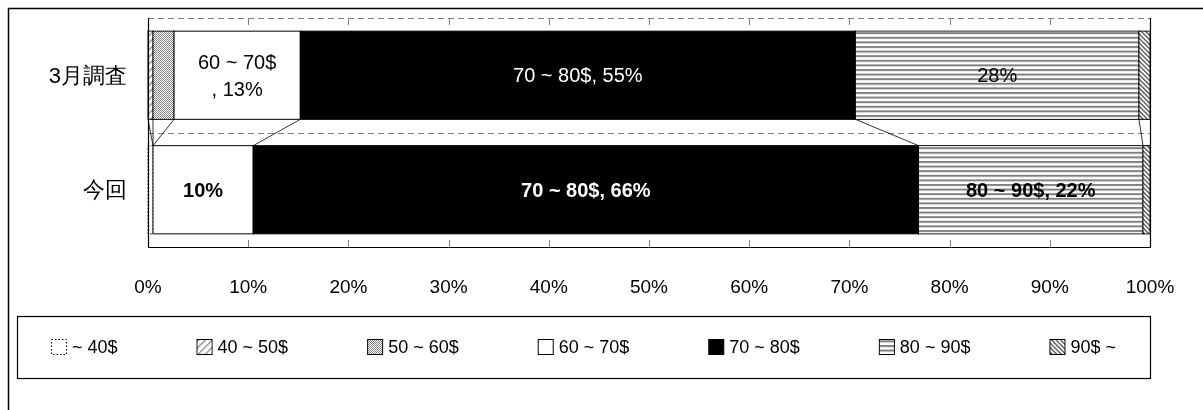 This screenshot has width=1203, height=410. I want to click on tick-label: 50%, so click(649, 286).